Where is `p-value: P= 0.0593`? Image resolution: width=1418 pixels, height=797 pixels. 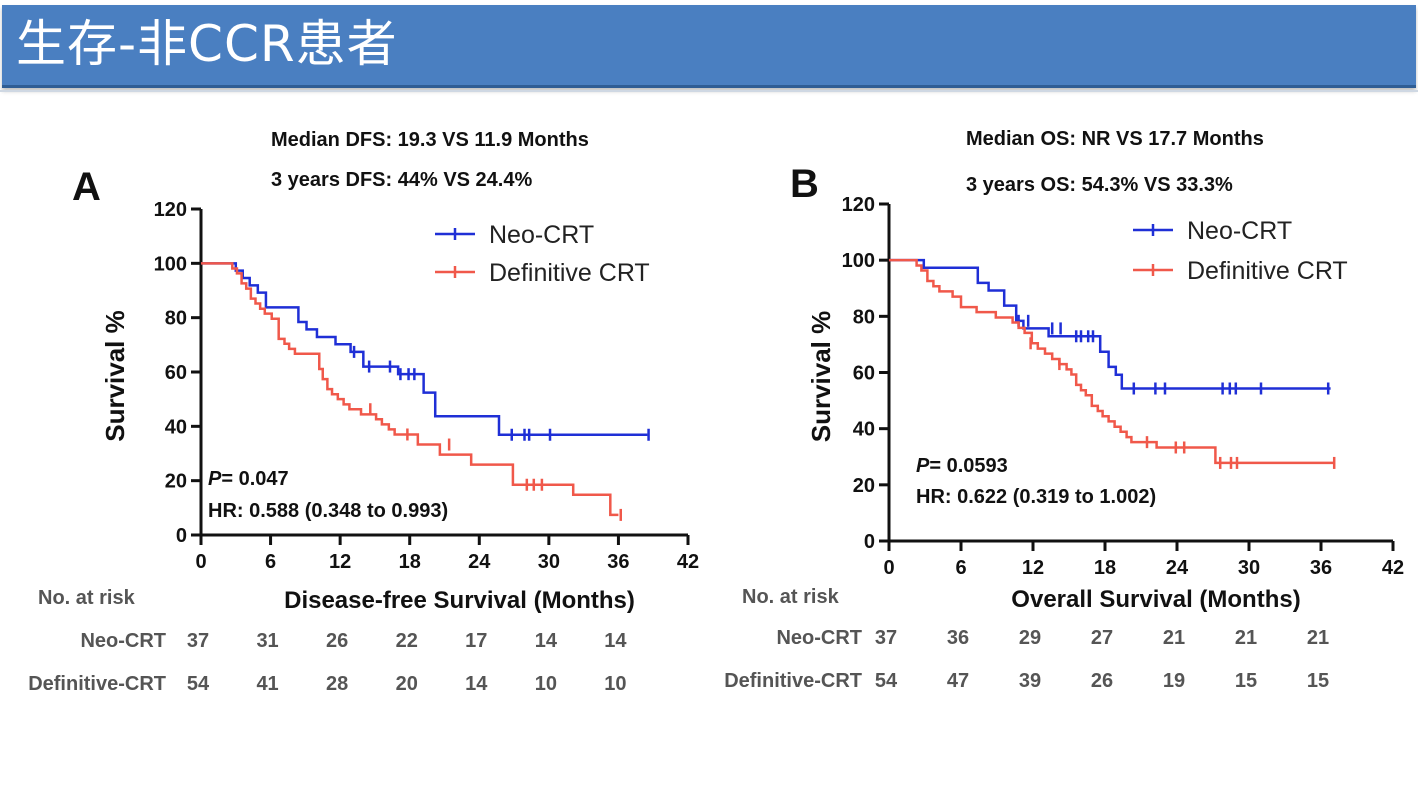 p-value: P= 0.0593 is located at coordinates (962, 466).